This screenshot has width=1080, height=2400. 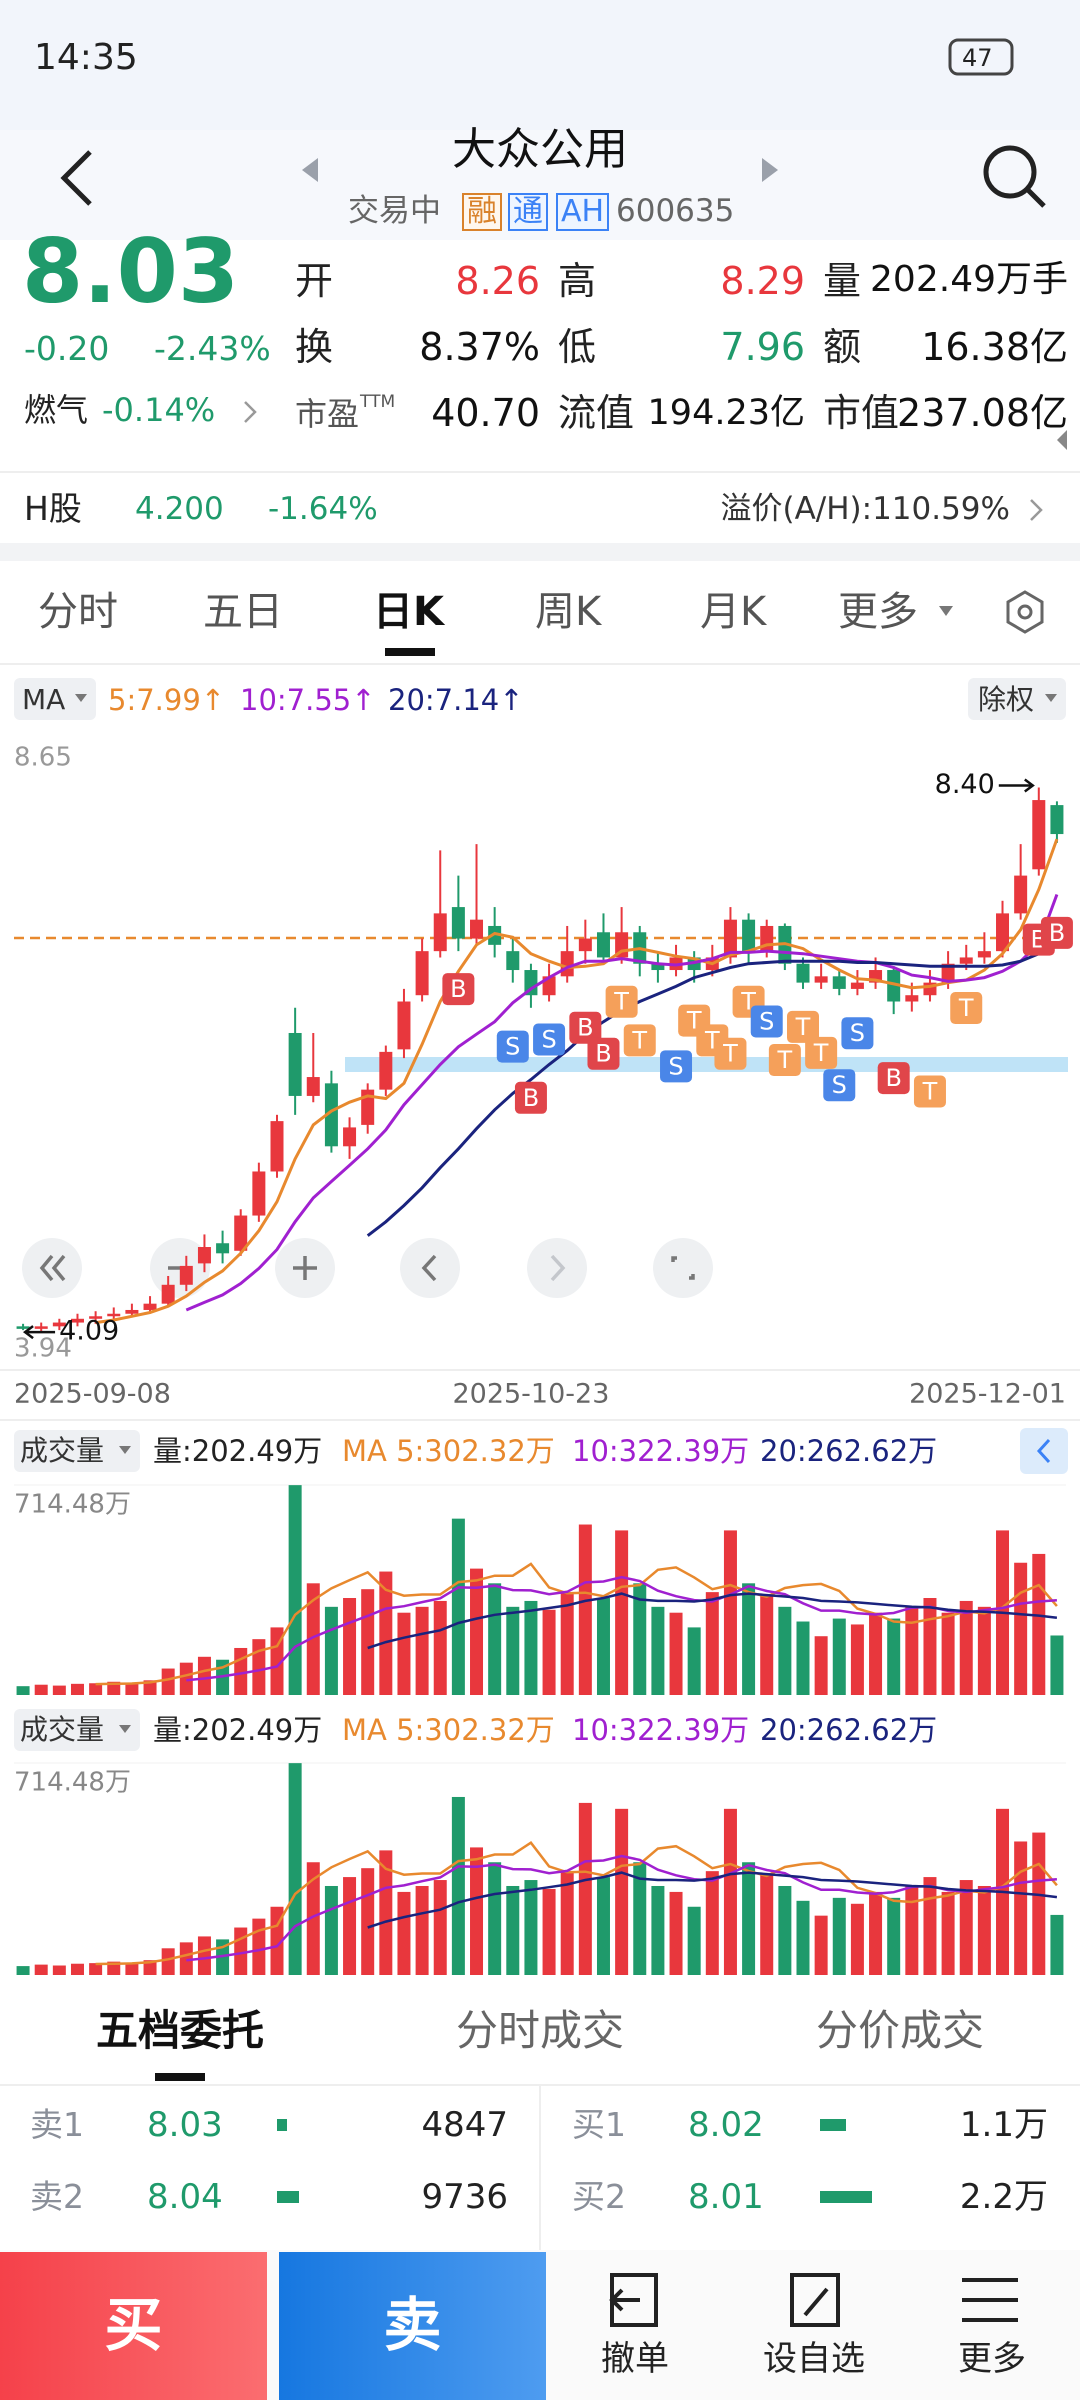 I want to click on tab: 分时, so click(x=78, y=612).